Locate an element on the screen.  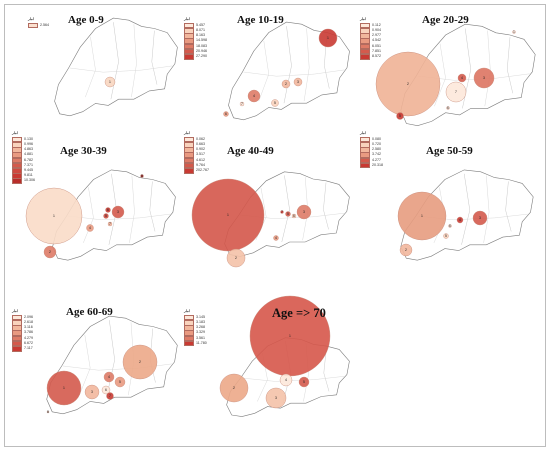
legend-item: 3.145 is located at coordinates (195, 317).